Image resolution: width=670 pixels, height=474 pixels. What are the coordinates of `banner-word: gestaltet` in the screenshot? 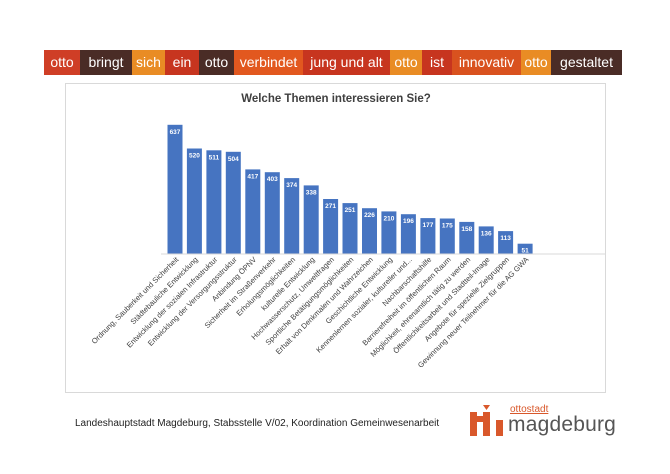 It's located at (586, 62).